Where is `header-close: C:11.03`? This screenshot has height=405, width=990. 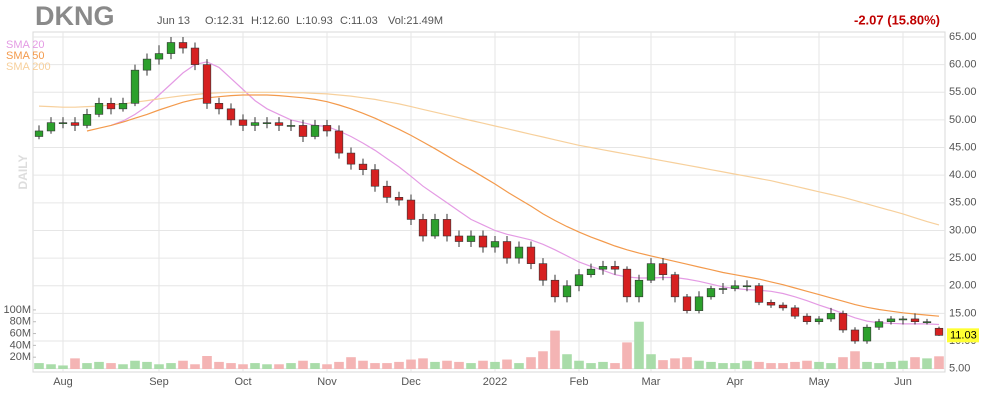 header-close: C:11.03 is located at coordinates (359, 21).